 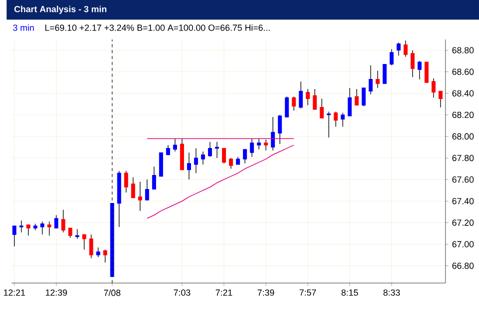 I want to click on y-tick-label: 67.60, so click(x=463, y=179).